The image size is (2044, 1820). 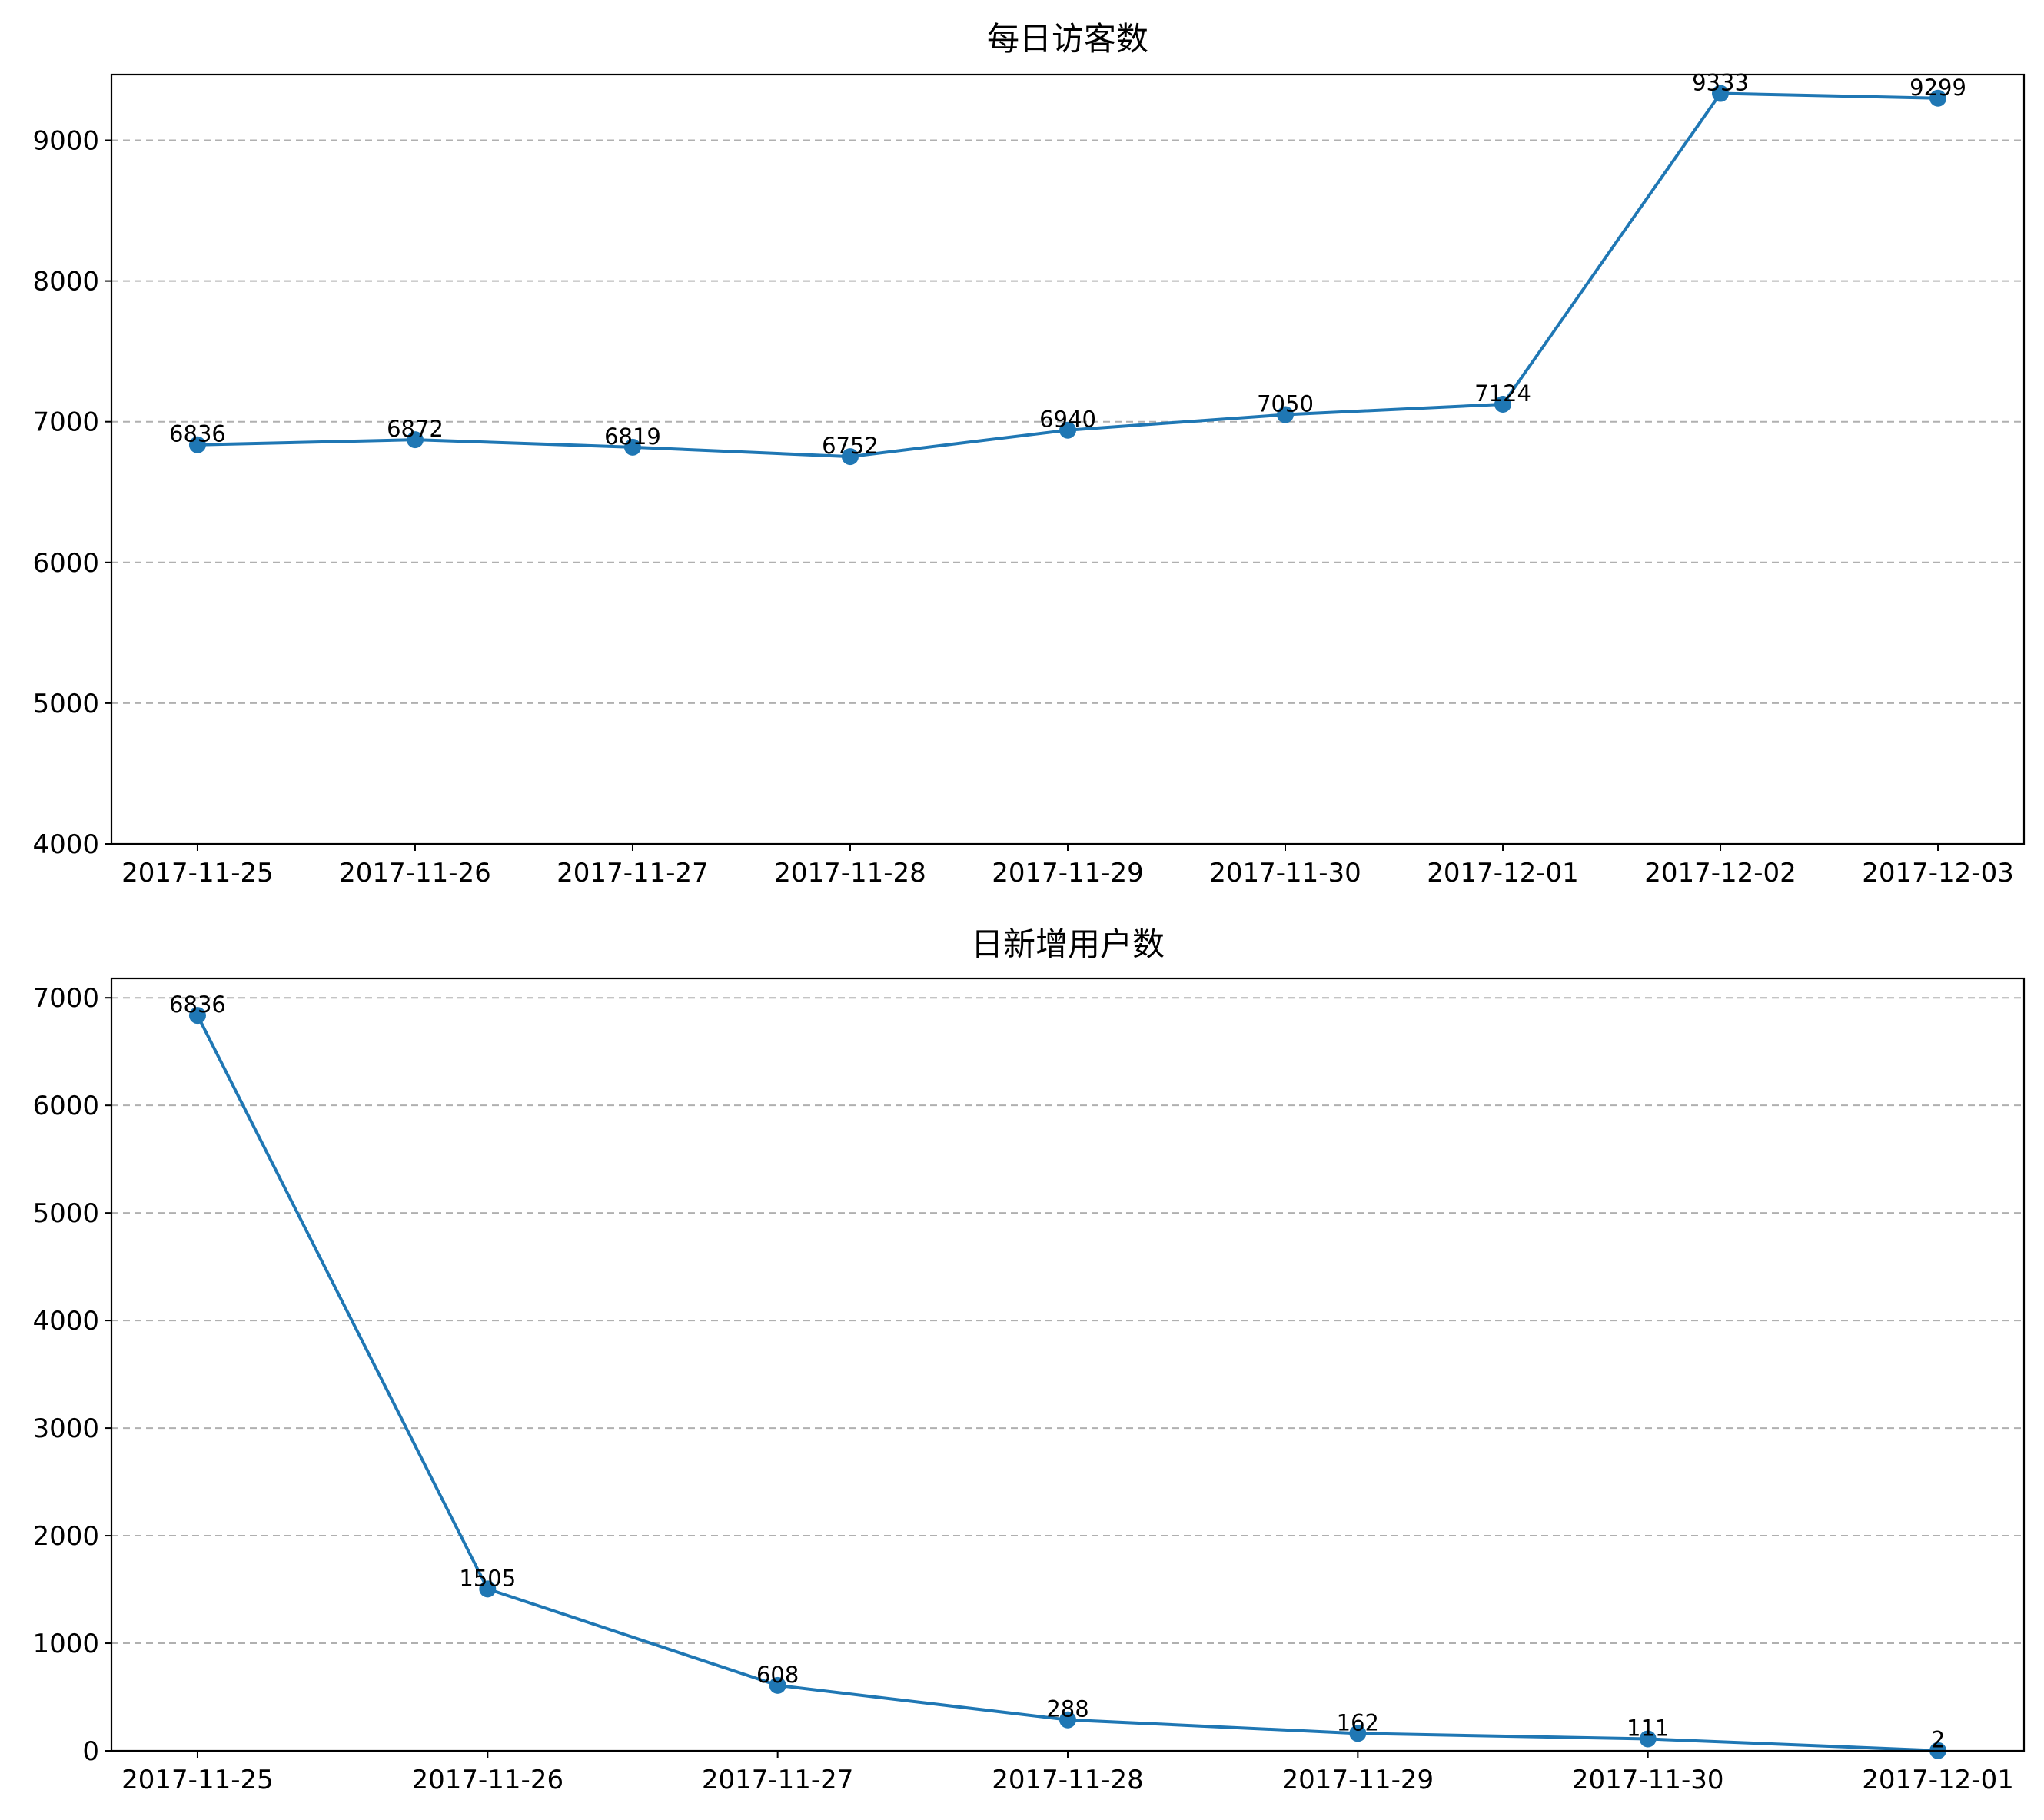 What do you see at coordinates (65, 141) in the screenshot?
I see `y-tick-label: 9000` at bounding box center [65, 141].